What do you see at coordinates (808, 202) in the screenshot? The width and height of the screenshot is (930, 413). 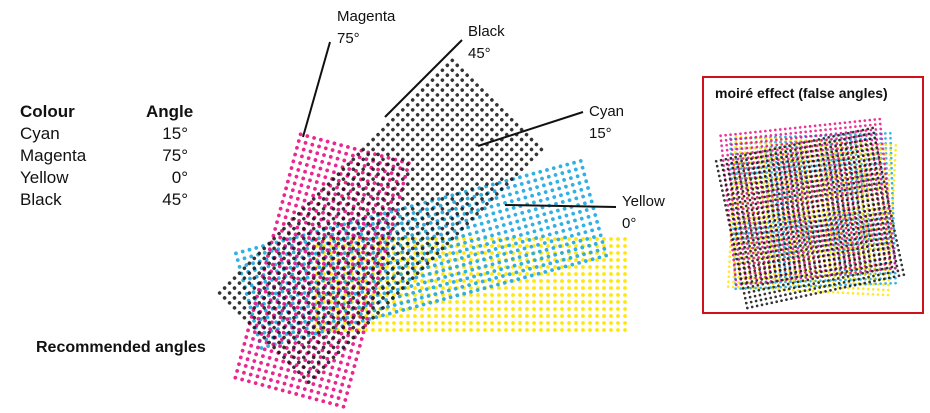 I see `moire-magenta-screen` at bounding box center [808, 202].